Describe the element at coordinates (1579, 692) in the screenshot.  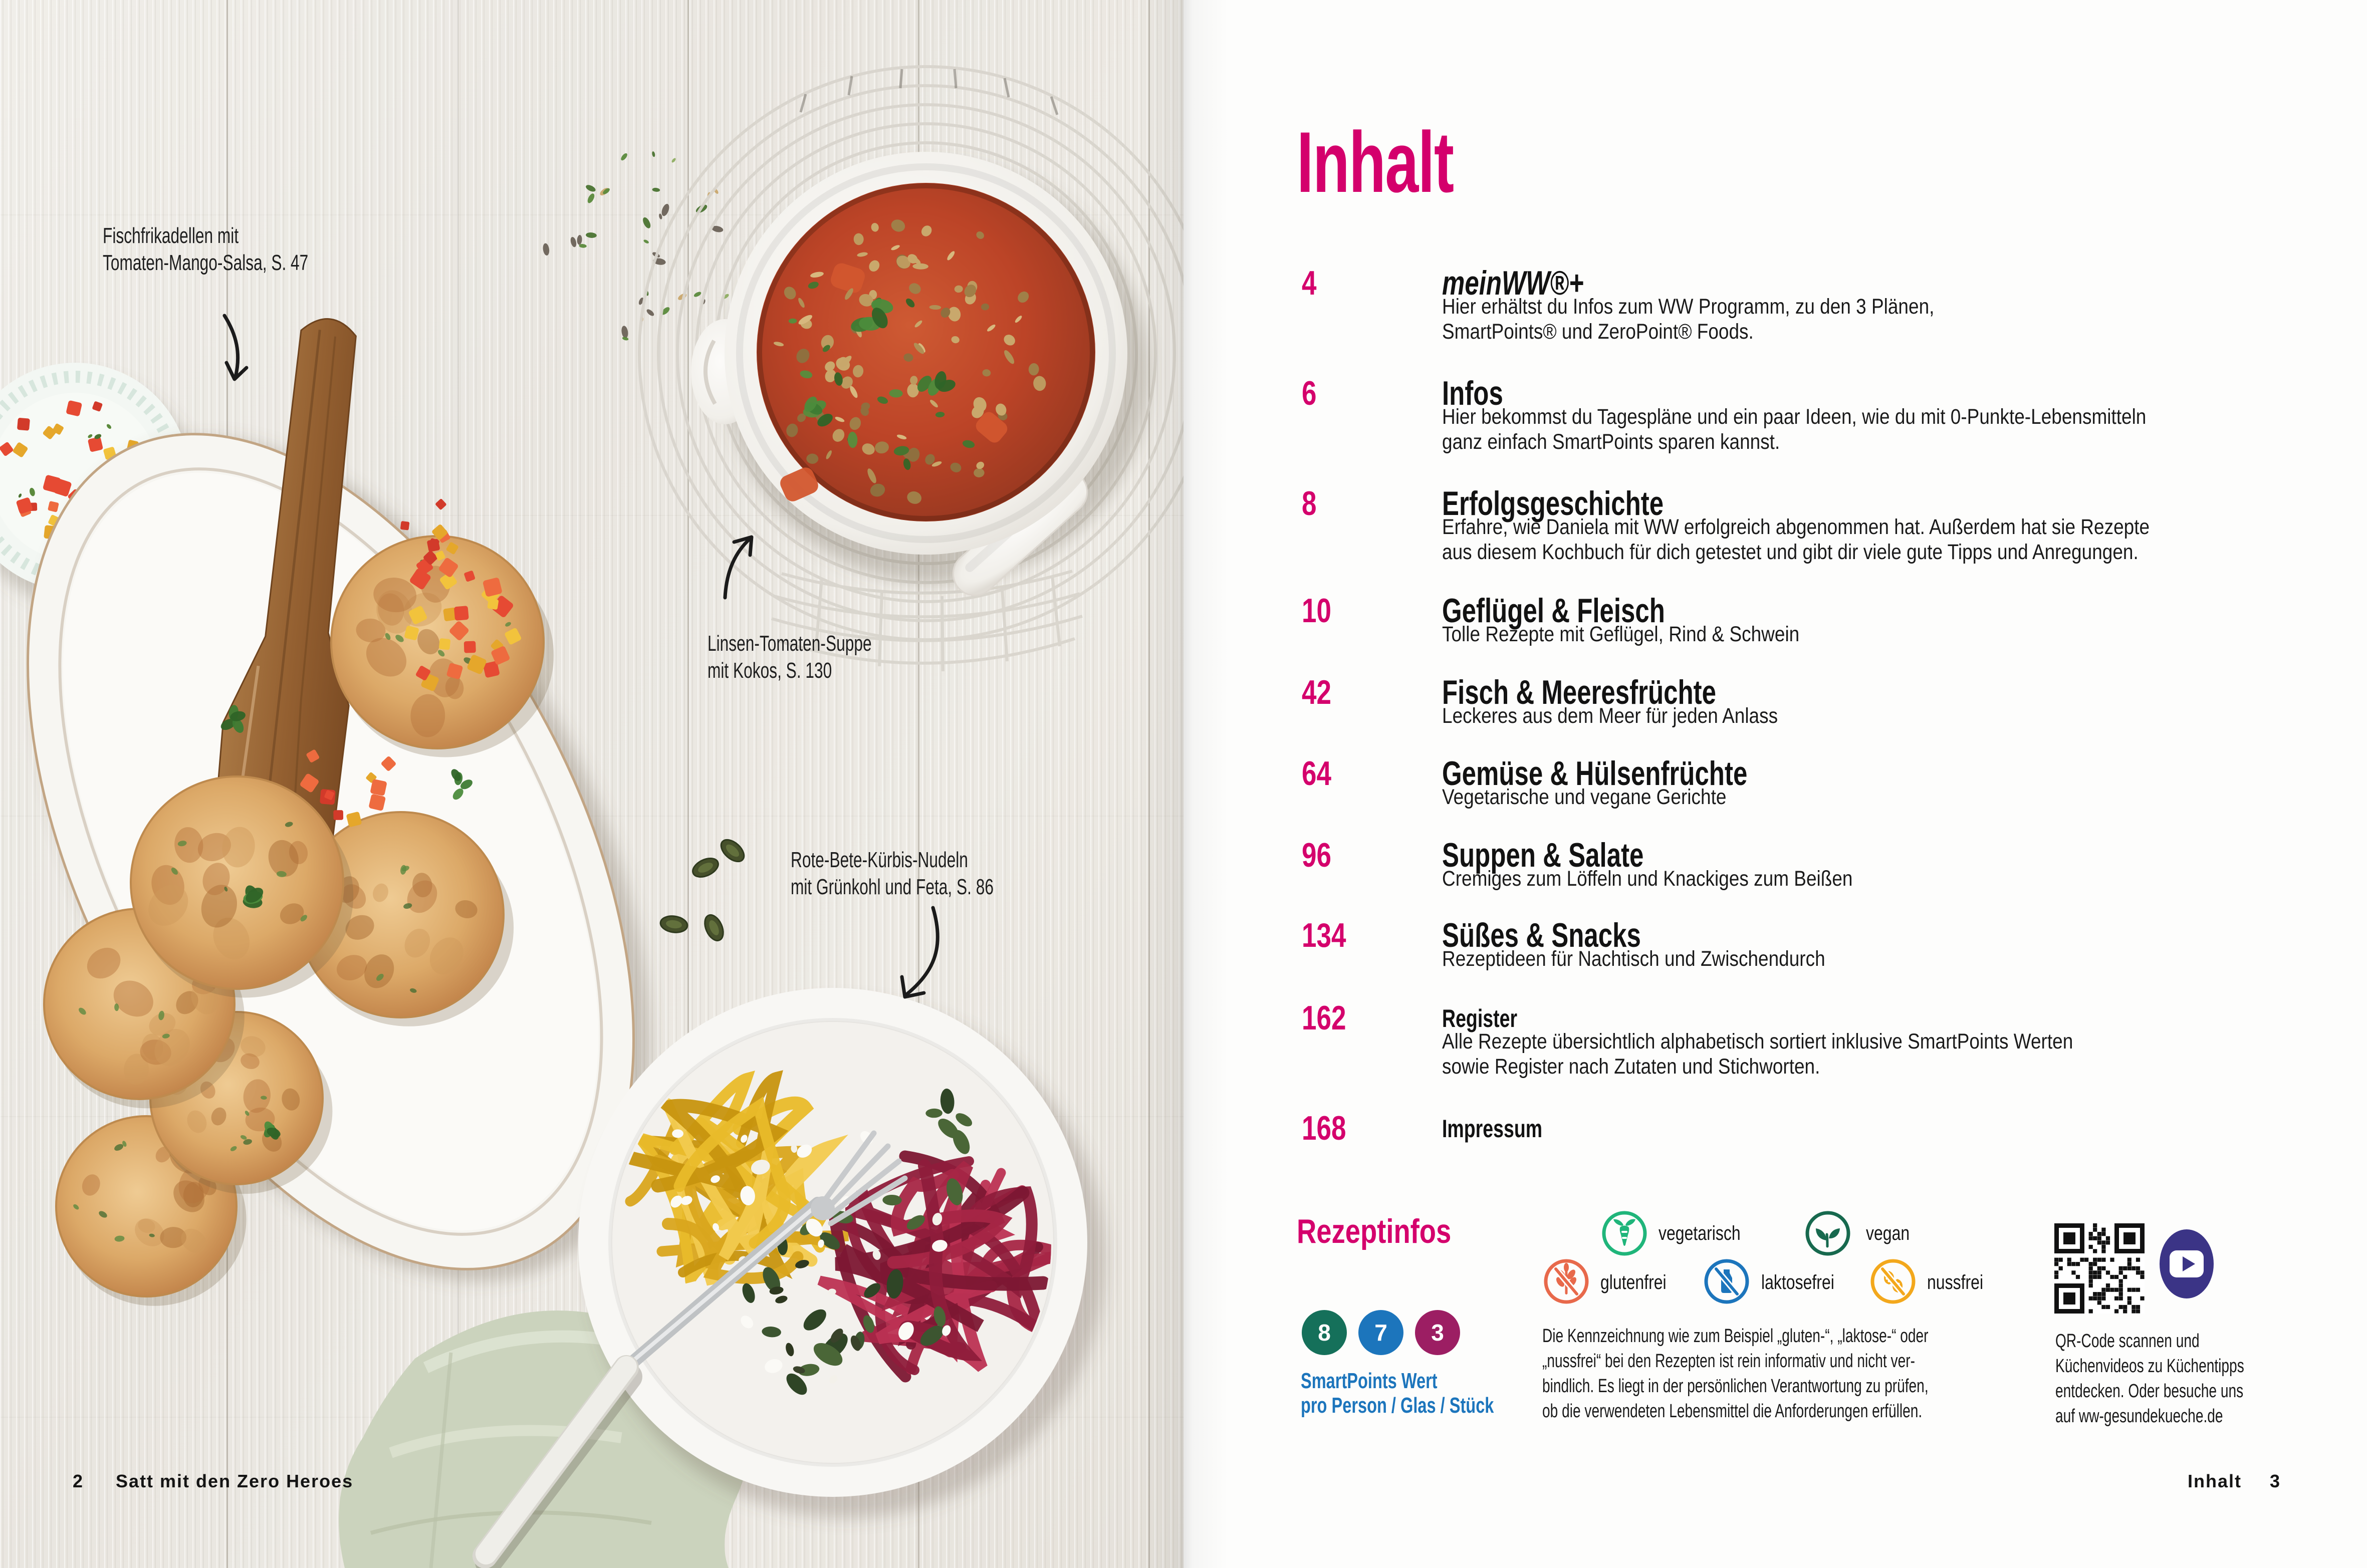
I see `toc-entry-title: Fisch & Meeresfrüchte` at that location.